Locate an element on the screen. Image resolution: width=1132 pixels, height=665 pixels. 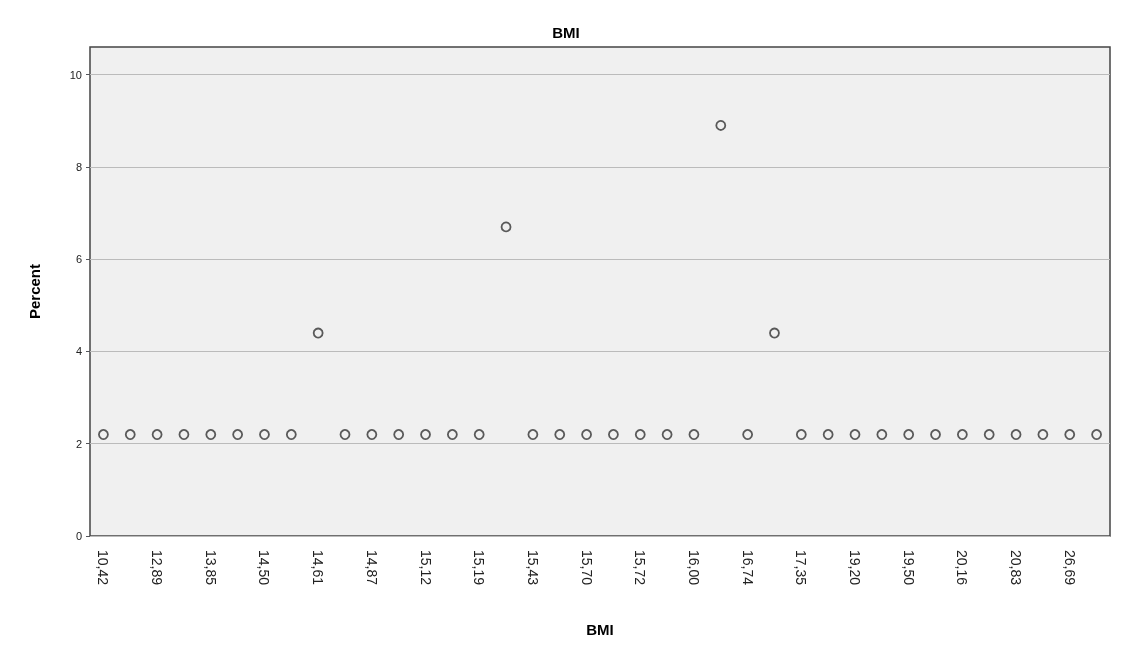
x-tick-label: 15,43 is located at coordinates (532, 568).